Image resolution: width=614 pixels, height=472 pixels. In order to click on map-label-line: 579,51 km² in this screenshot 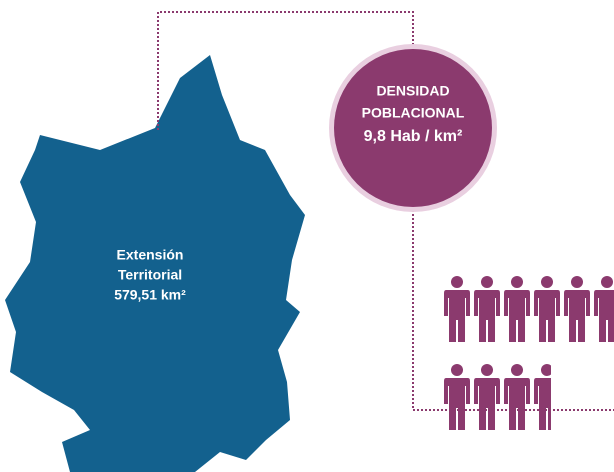, I will do `click(150, 295)`.